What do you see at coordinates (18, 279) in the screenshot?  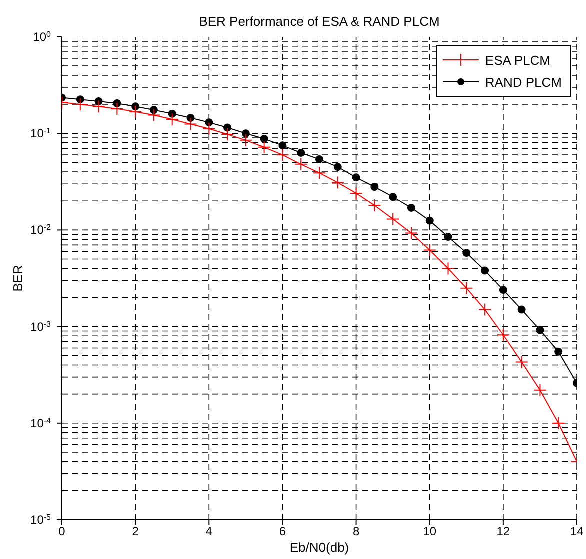 I see `y-axis-title: BER` at bounding box center [18, 279].